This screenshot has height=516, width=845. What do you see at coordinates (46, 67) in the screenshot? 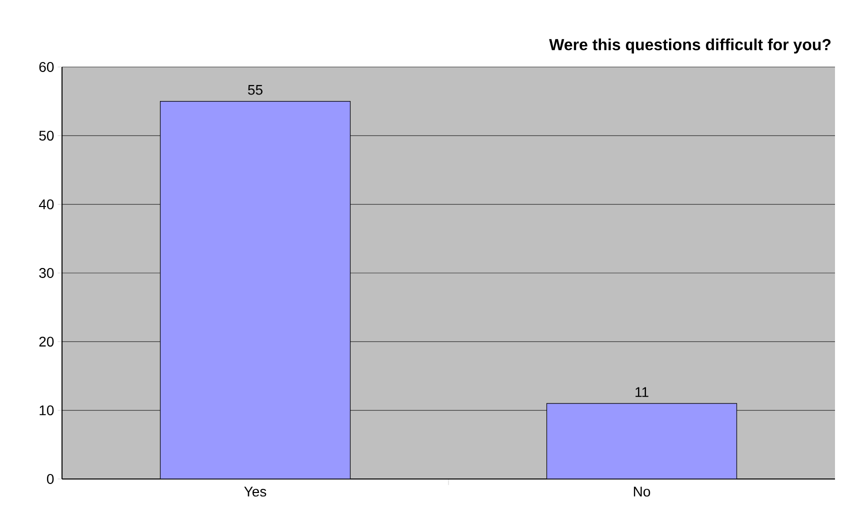
I see `y-tick-label: 60` at bounding box center [46, 67].